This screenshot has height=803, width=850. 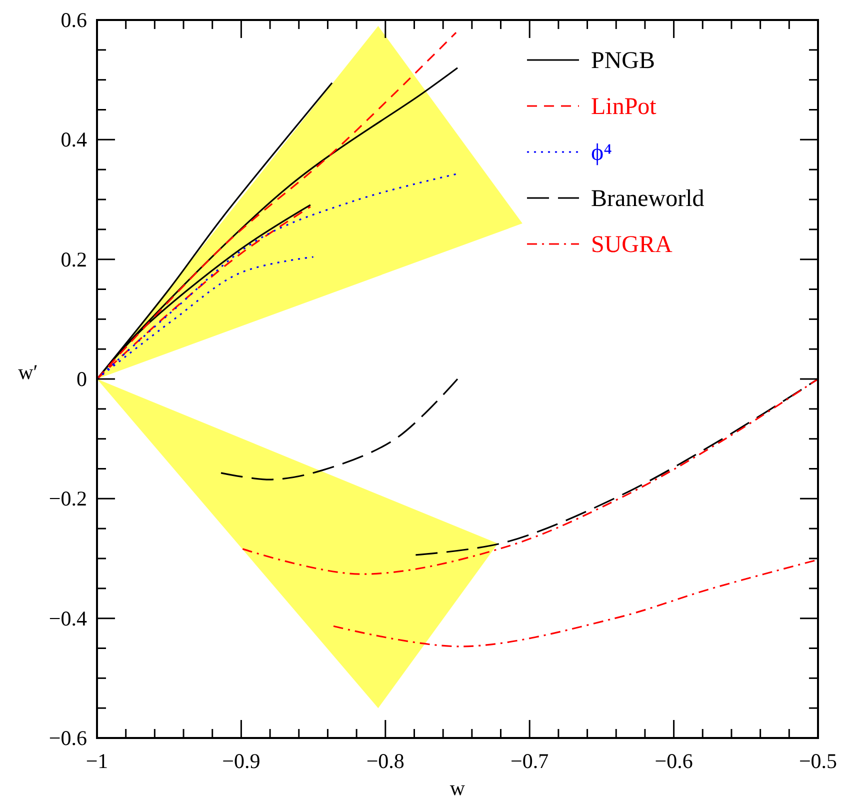 What do you see at coordinates (73, 20) in the screenshot?
I see `y-tick-label: 0.6` at bounding box center [73, 20].